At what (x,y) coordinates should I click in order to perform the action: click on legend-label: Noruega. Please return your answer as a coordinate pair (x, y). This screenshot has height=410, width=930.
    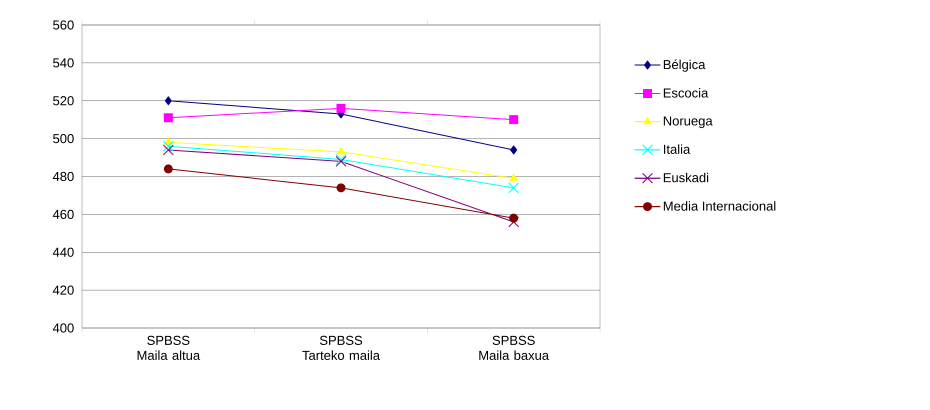
    Looking at the image, I should click on (688, 122).